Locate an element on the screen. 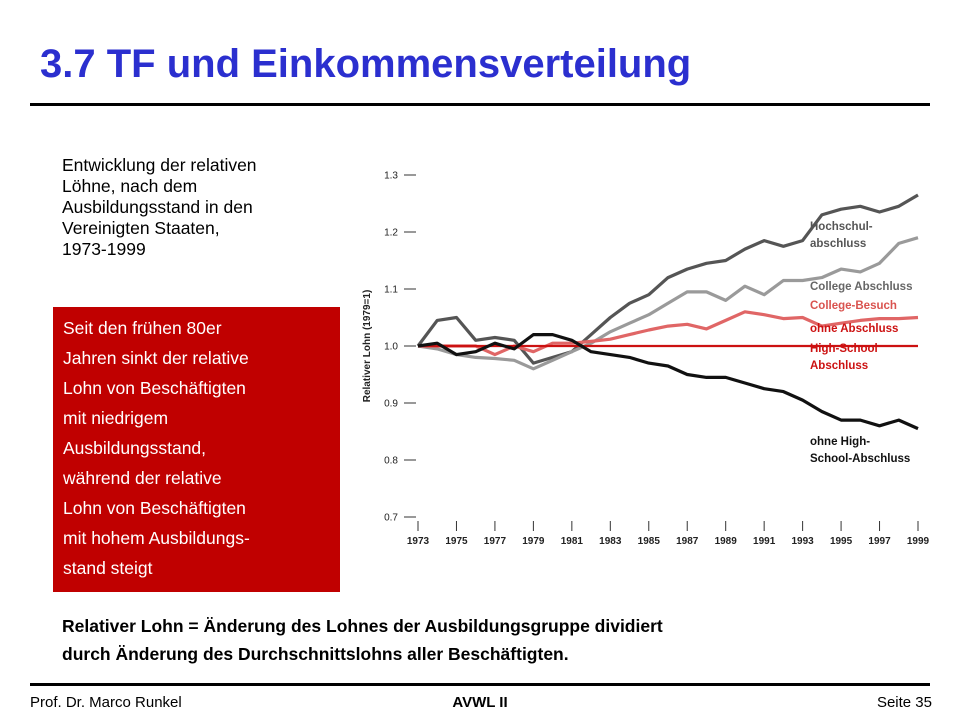 Image resolution: width=960 pixels, height=720 pixels. series-label: School-Abschluss is located at coordinates (860, 459).